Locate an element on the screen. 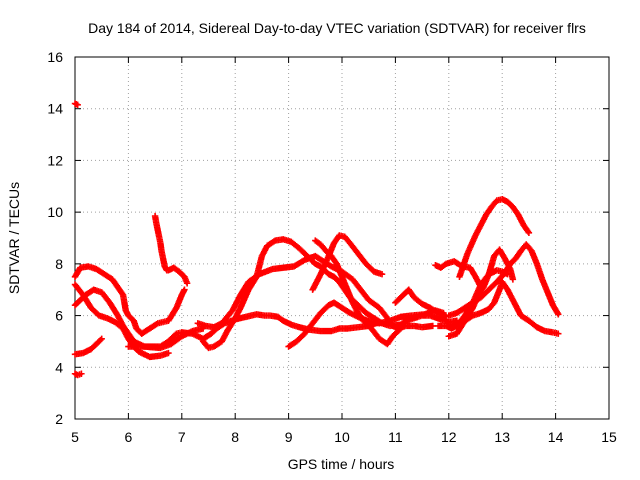 The image size is (640, 480). x-tick-label: 12 is located at coordinates (449, 437).